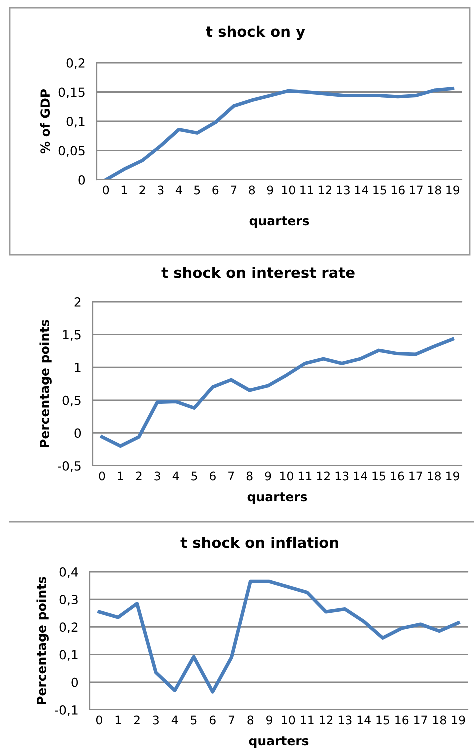 The image size is (474, 755). Describe the element at coordinates (77, 302) in the screenshot. I see `y-tick-label: 2` at that location.